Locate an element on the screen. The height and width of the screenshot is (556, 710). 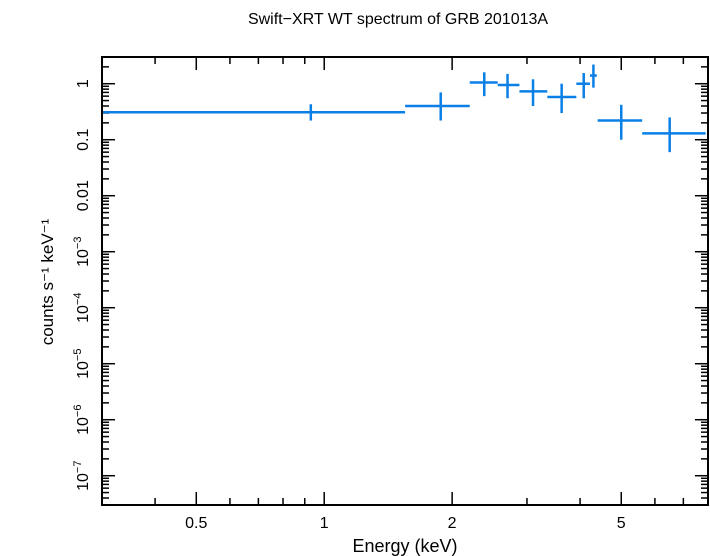
chart-title: Swift−XRT WT spectrum of GRB 201013A is located at coordinates (398, 19).